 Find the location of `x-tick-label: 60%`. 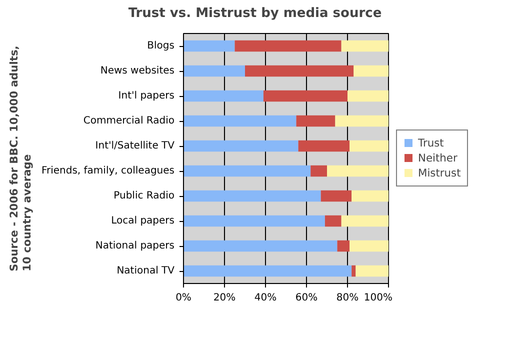

x-tick-label: 60% is located at coordinates (306, 298).